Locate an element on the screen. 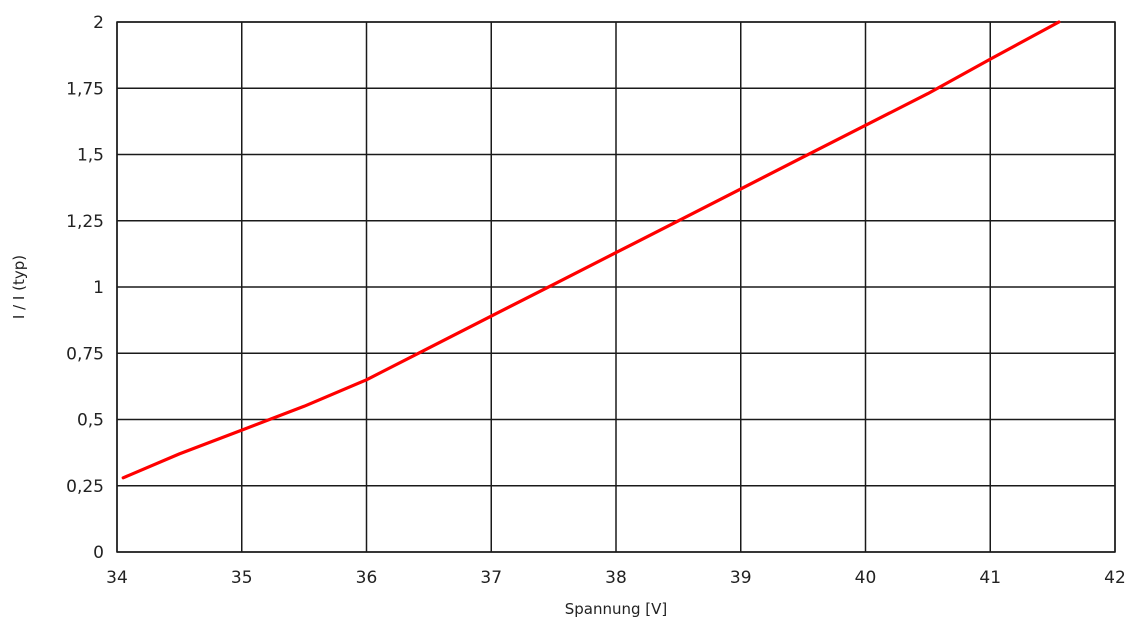  y-axis-ticks: 0 0,25 0,5 0,75 1 1,25 1,5 1,75 2 is located at coordinates (85, 288).